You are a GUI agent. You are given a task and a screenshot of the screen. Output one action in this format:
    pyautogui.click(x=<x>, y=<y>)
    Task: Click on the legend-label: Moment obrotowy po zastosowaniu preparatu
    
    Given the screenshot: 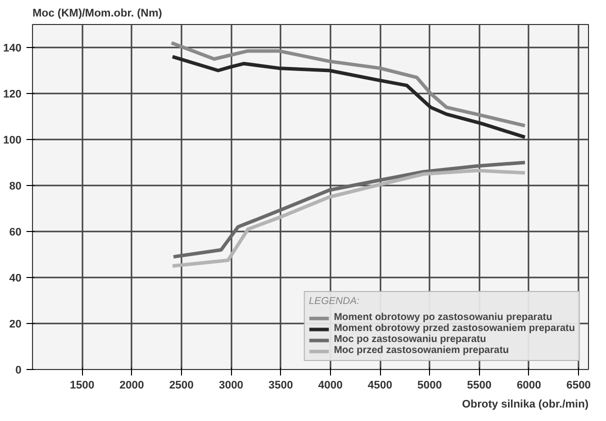 What is the action you would take?
    pyautogui.click(x=443, y=317)
    